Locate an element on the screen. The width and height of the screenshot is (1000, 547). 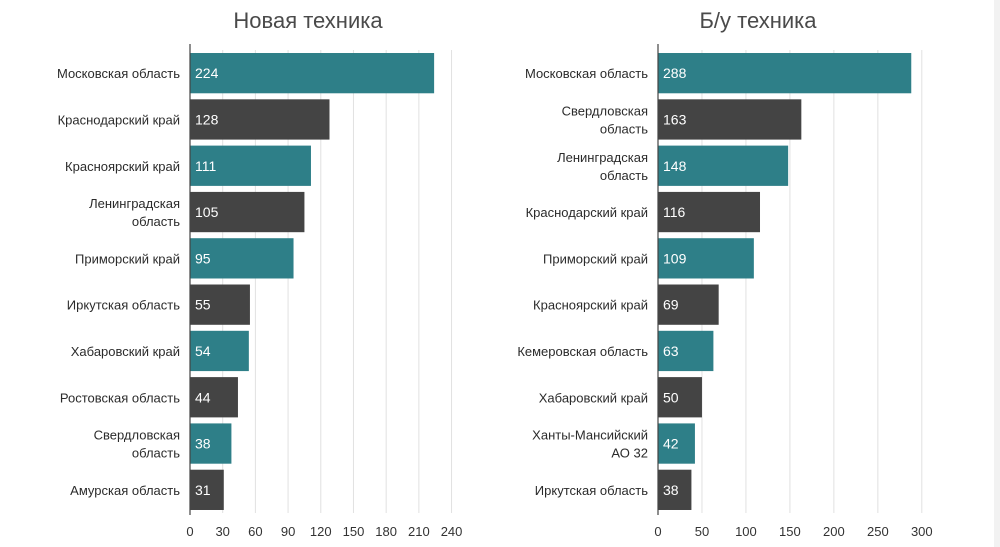
x-tick-label: 180 is located at coordinates (386, 531).